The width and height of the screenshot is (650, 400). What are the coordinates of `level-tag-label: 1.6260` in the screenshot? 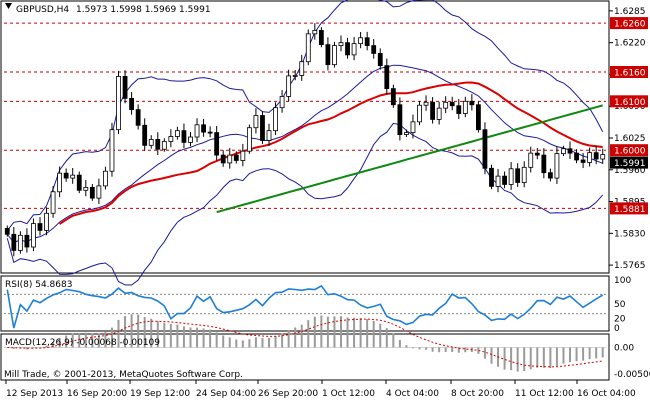 It's located at (630, 25).